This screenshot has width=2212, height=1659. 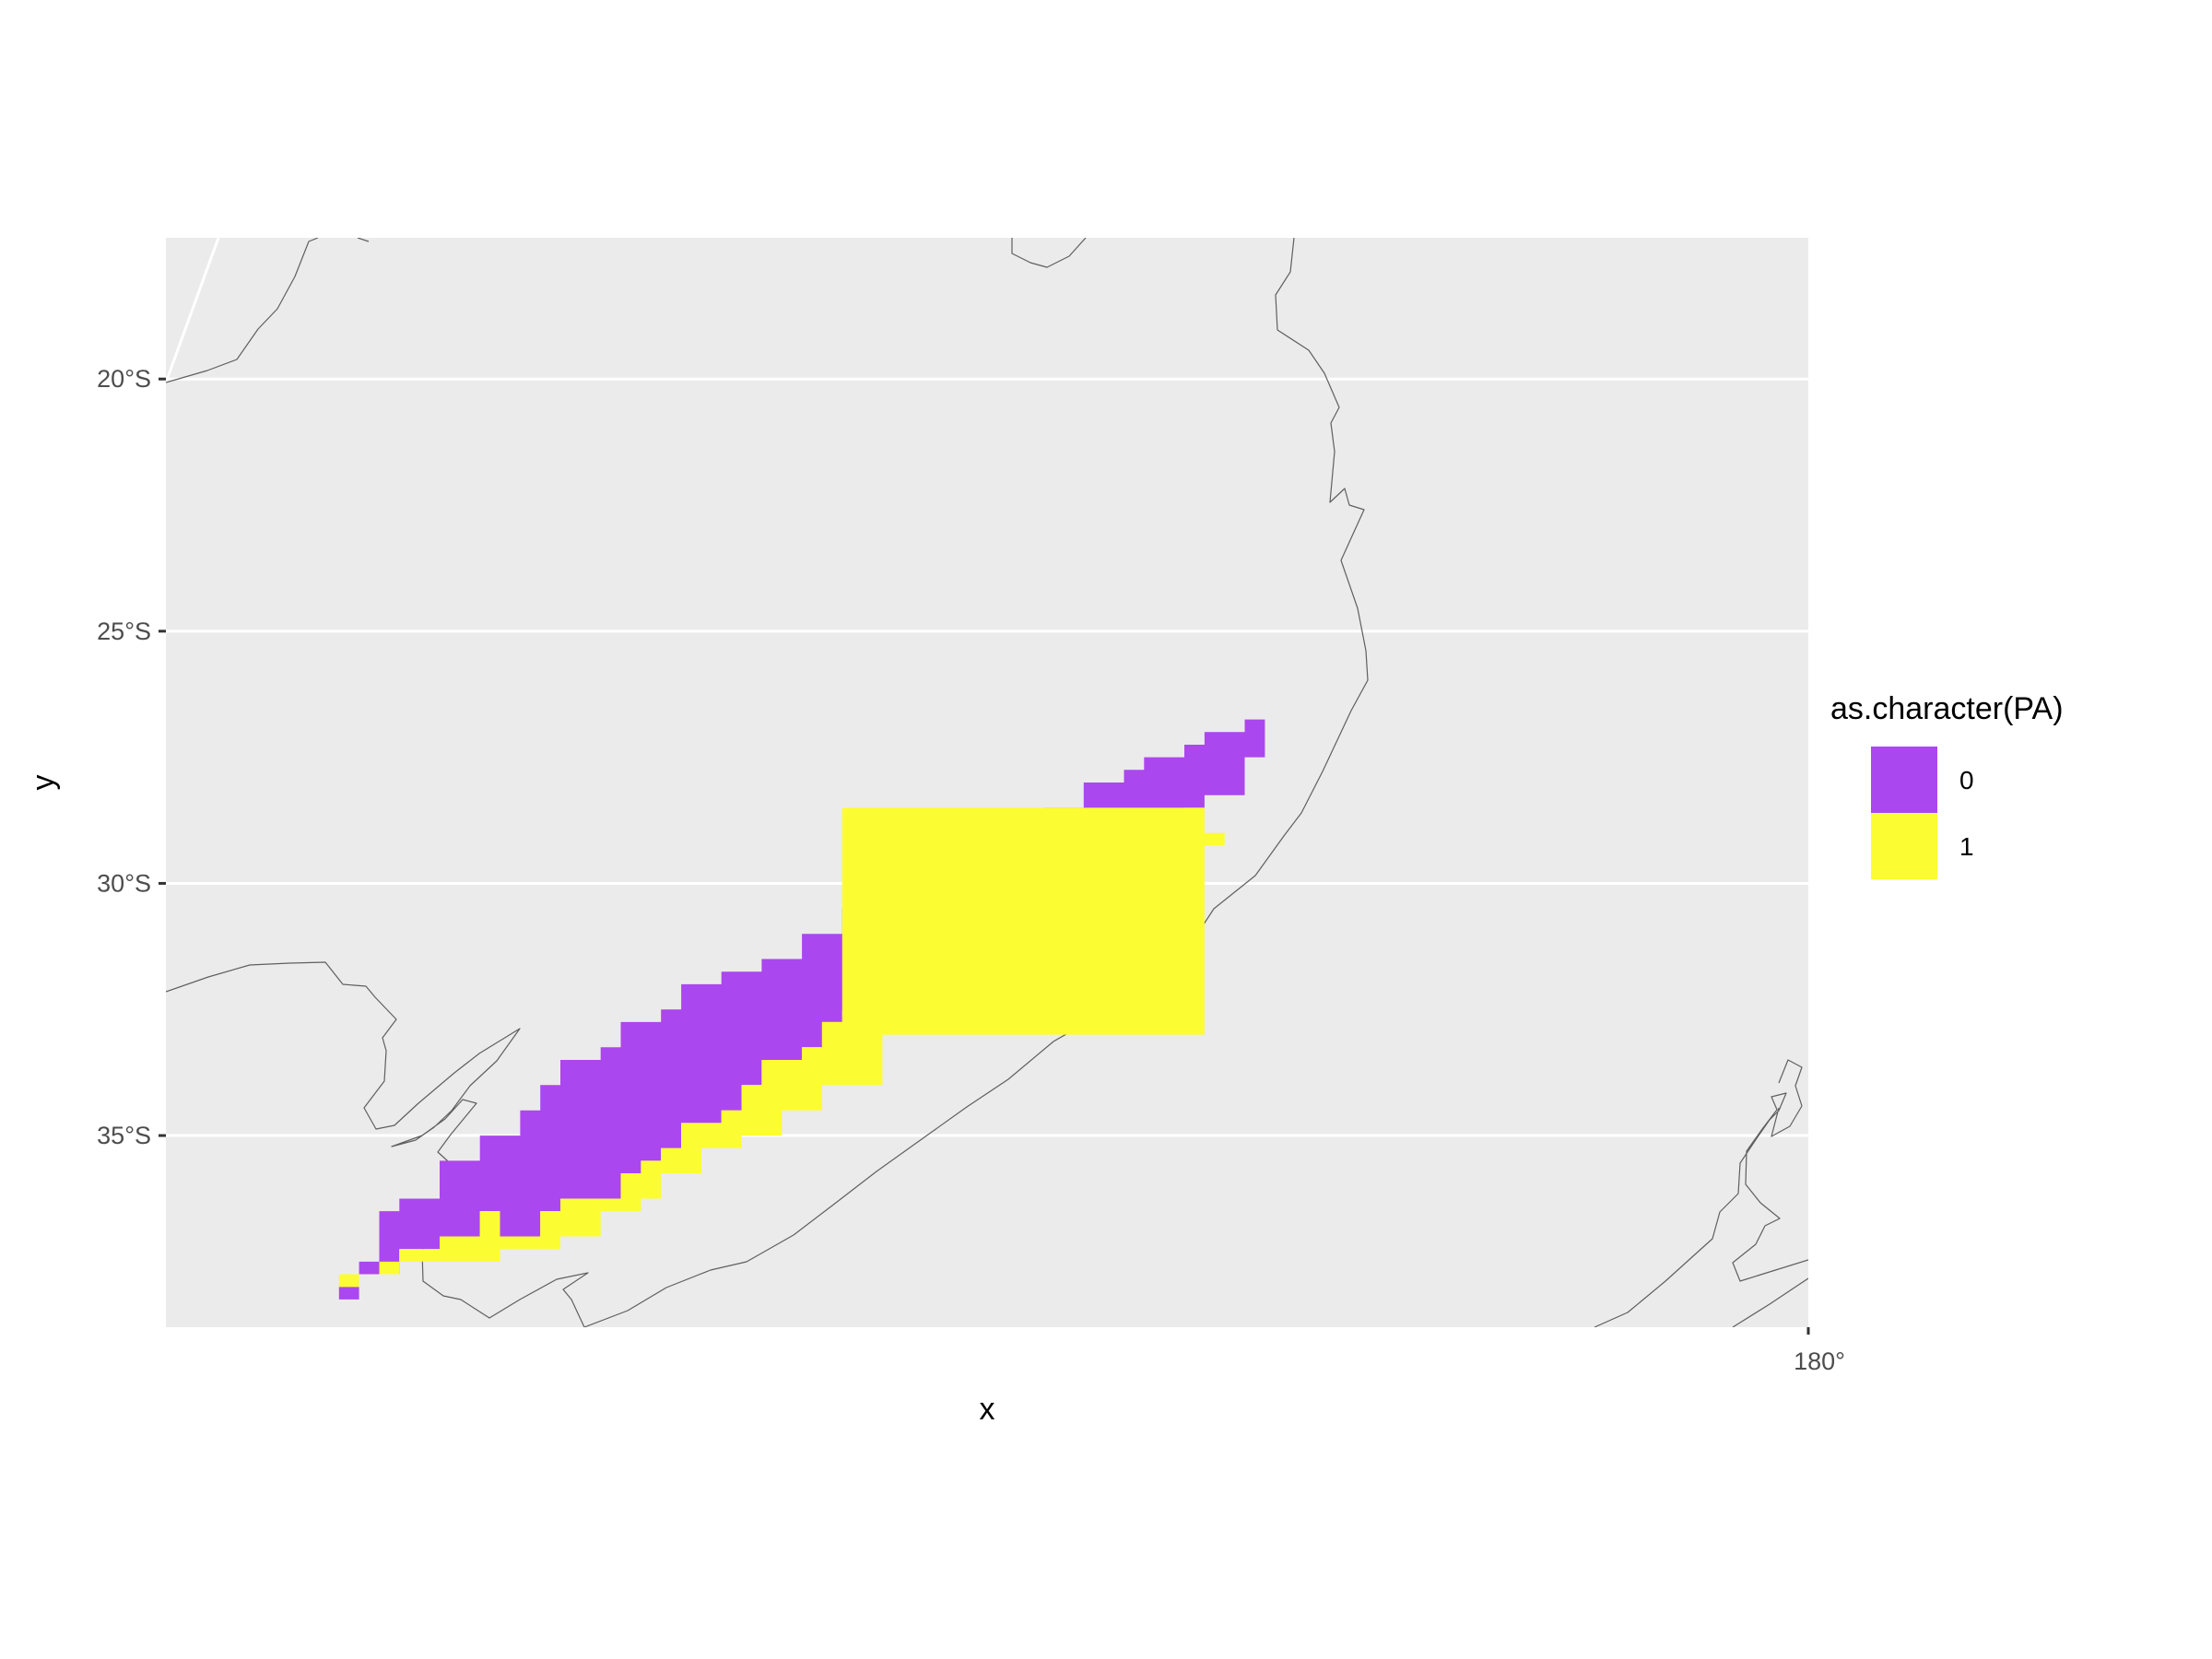 What do you see at coordinates (1819, 1361) in the screenshot?
I see `x-tick-label: 180°` at bounding box center [1819, 1361].